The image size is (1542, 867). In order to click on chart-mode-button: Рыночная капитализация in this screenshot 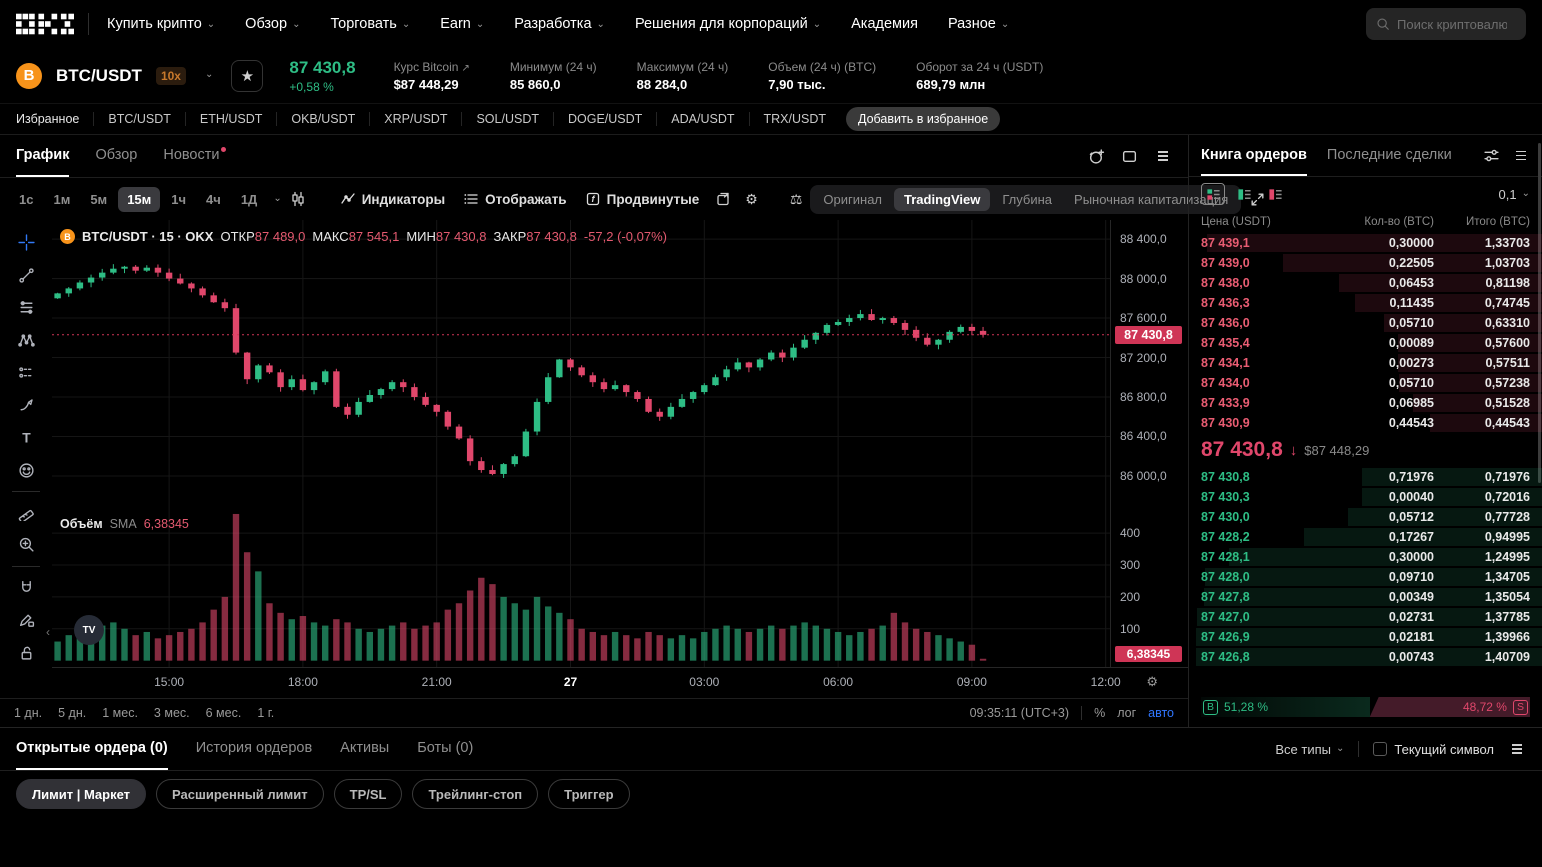, I will do `click(1151, 199)`.